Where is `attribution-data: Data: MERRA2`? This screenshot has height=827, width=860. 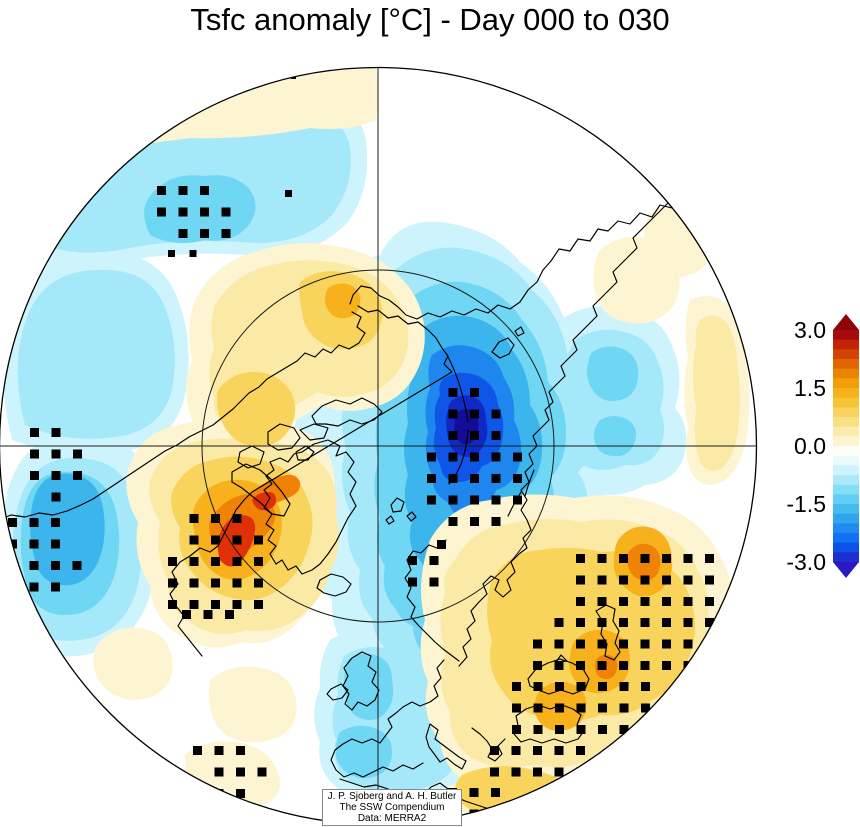 attribution-data: Data: MERRA2 is located at coordinates (392, 818).